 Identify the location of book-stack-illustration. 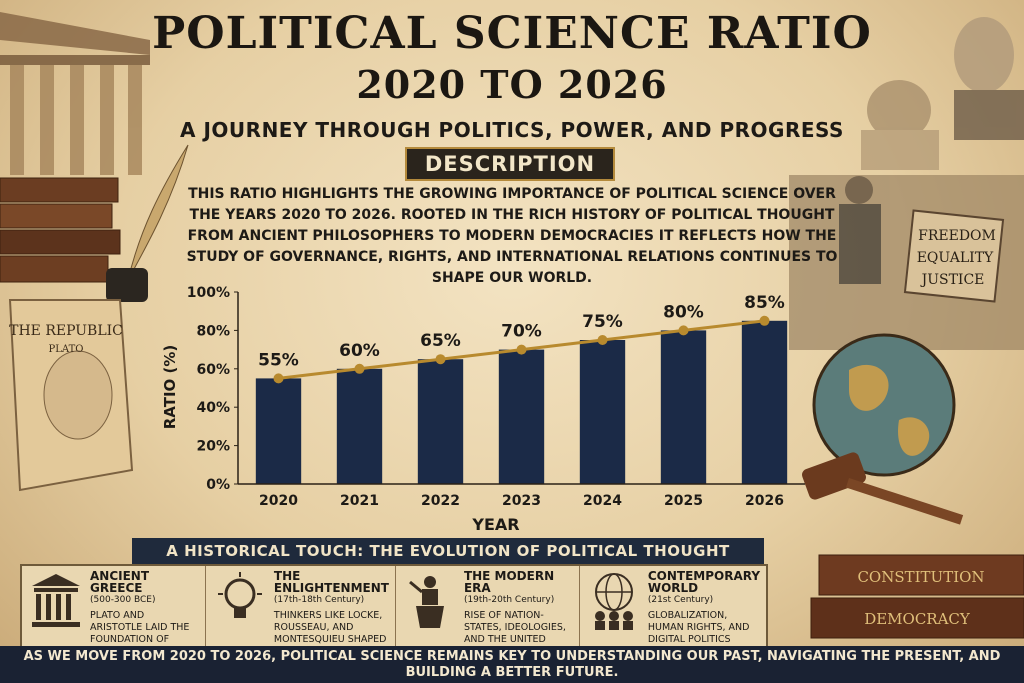
(60, 230).